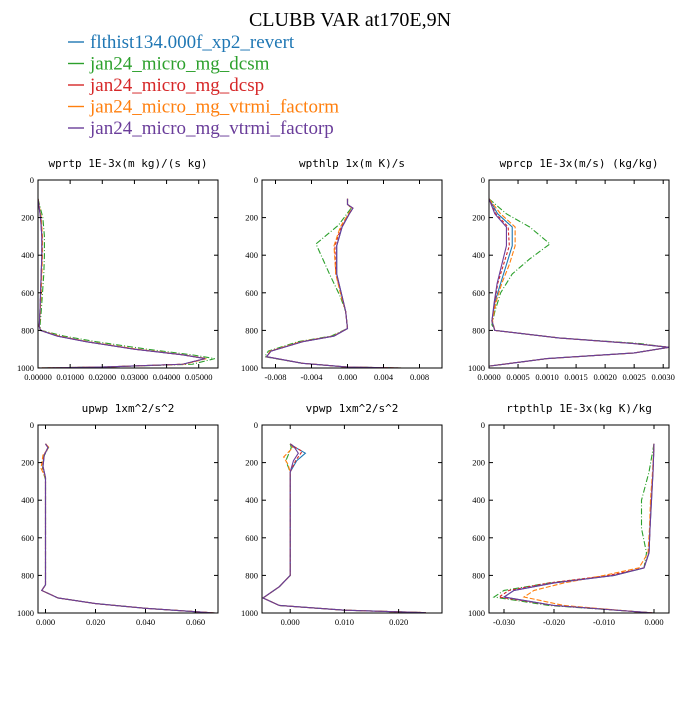 Image resolution: width=700 pixels, height=705 pixels. I want to click on legend-item: flthist134.000f_xp2_revert, so click(181, 42).